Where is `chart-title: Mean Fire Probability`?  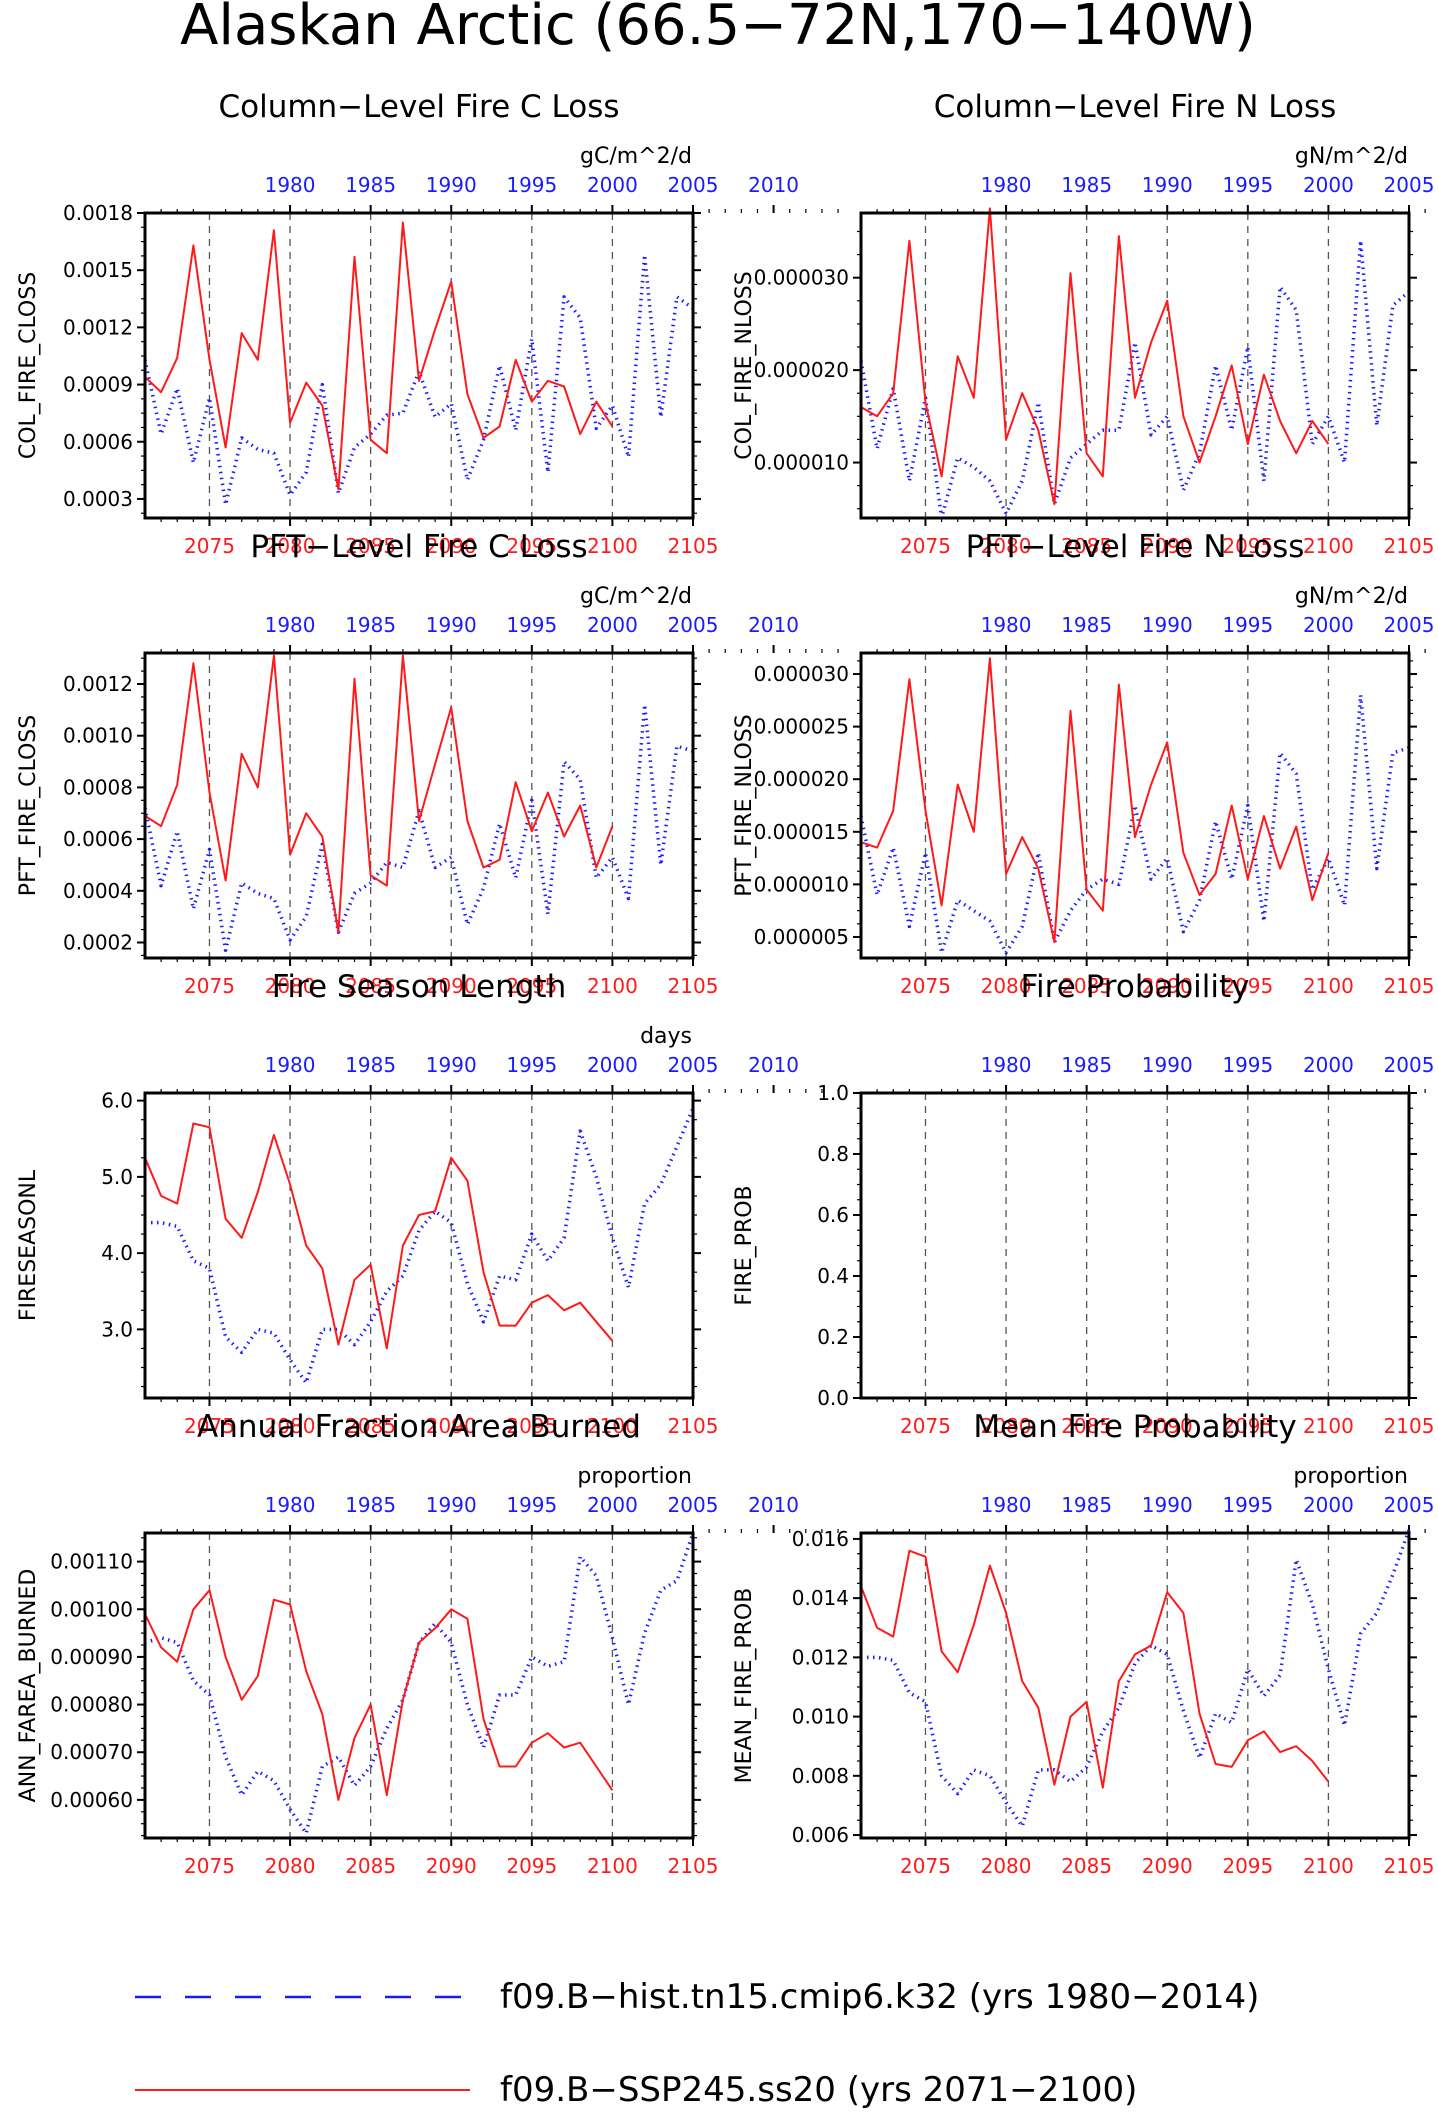
chart-title: Mean Fire Probability is located at coordinates (1134, 1427).